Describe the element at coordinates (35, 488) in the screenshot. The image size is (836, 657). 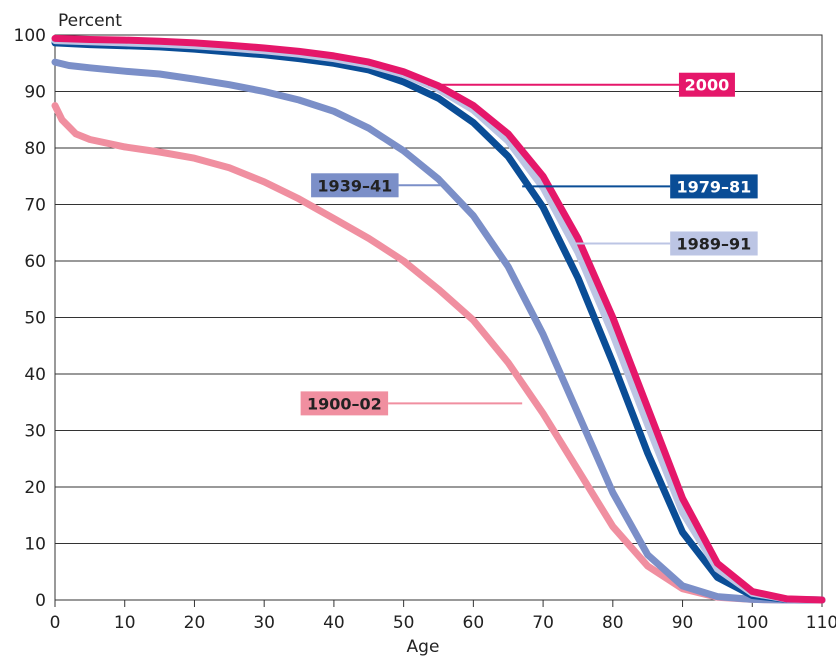
I see `y-tick-label: 20` at that location.